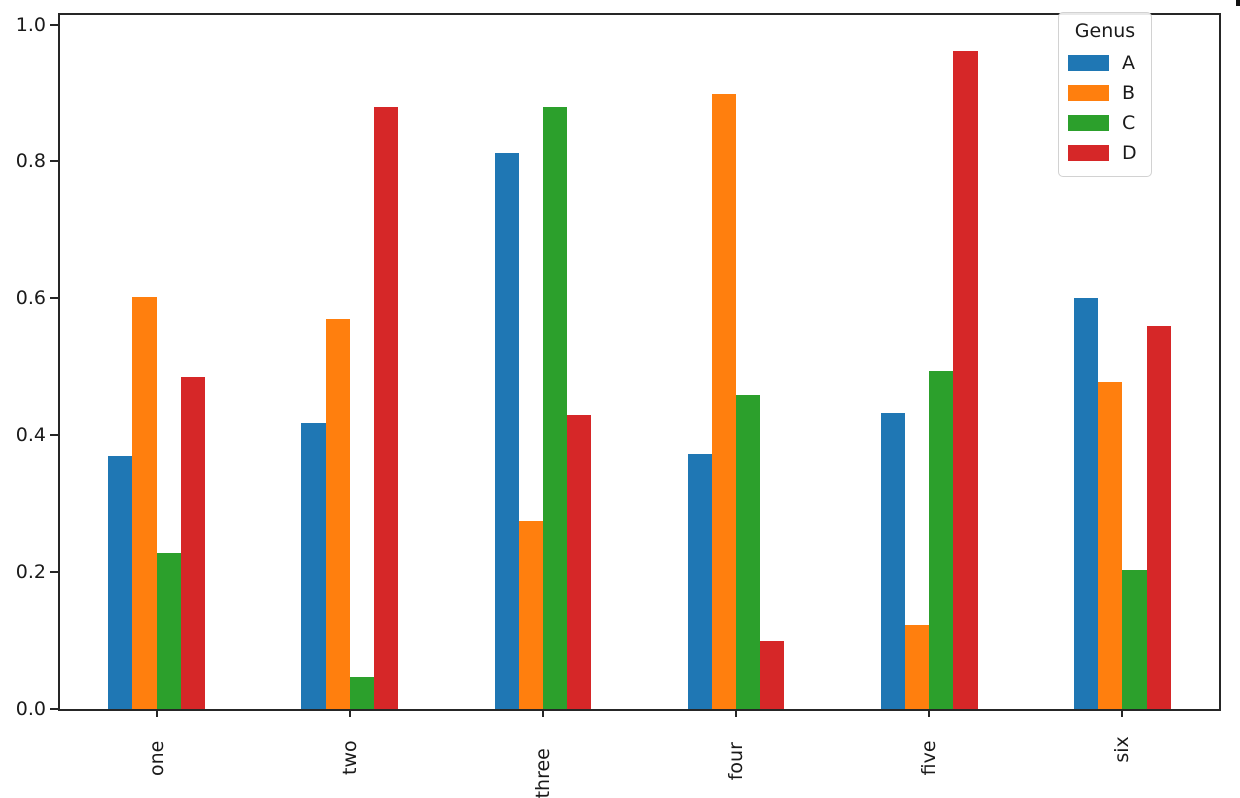  What do you see at coordinates (965, 379) in the screenshot?
I see `bar-D-five` at bounding box center [965, 379].